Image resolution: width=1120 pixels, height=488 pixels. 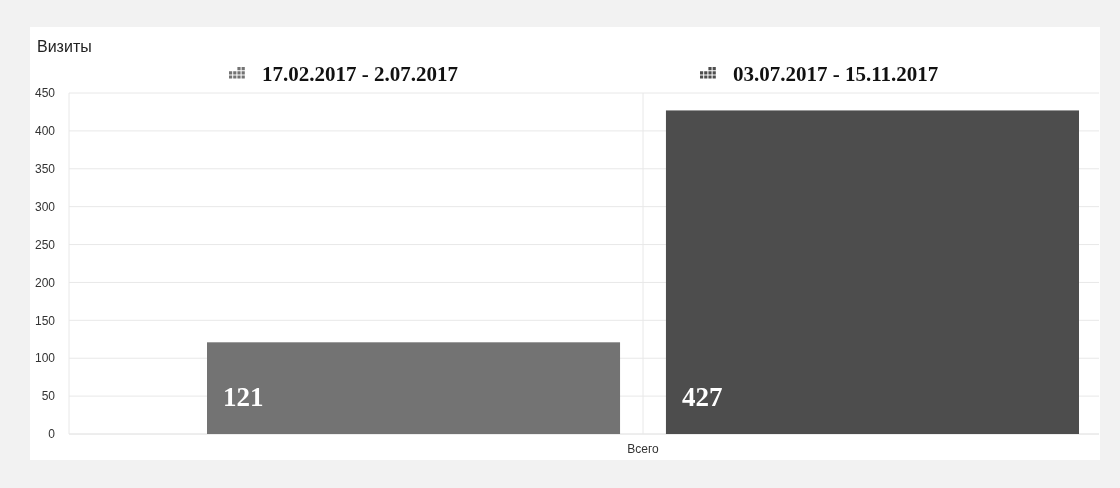 I want to click on y-tick-label: 250, so click(x=45, y=244).